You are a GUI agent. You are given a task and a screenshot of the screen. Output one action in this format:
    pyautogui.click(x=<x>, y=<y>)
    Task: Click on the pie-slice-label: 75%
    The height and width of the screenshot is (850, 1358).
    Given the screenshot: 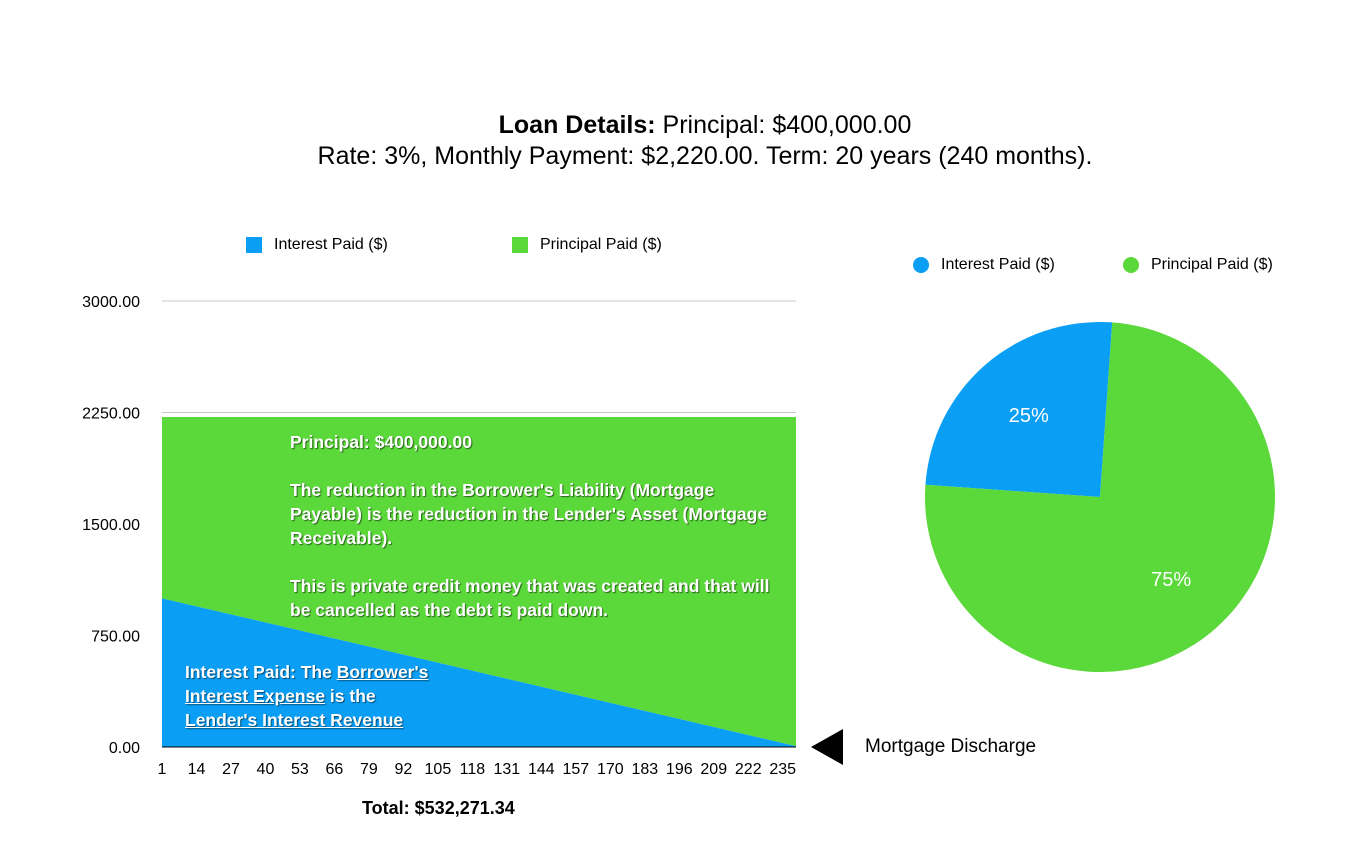 What is the action you would take?
    pyautogui.click(x=1171, y=580)
    